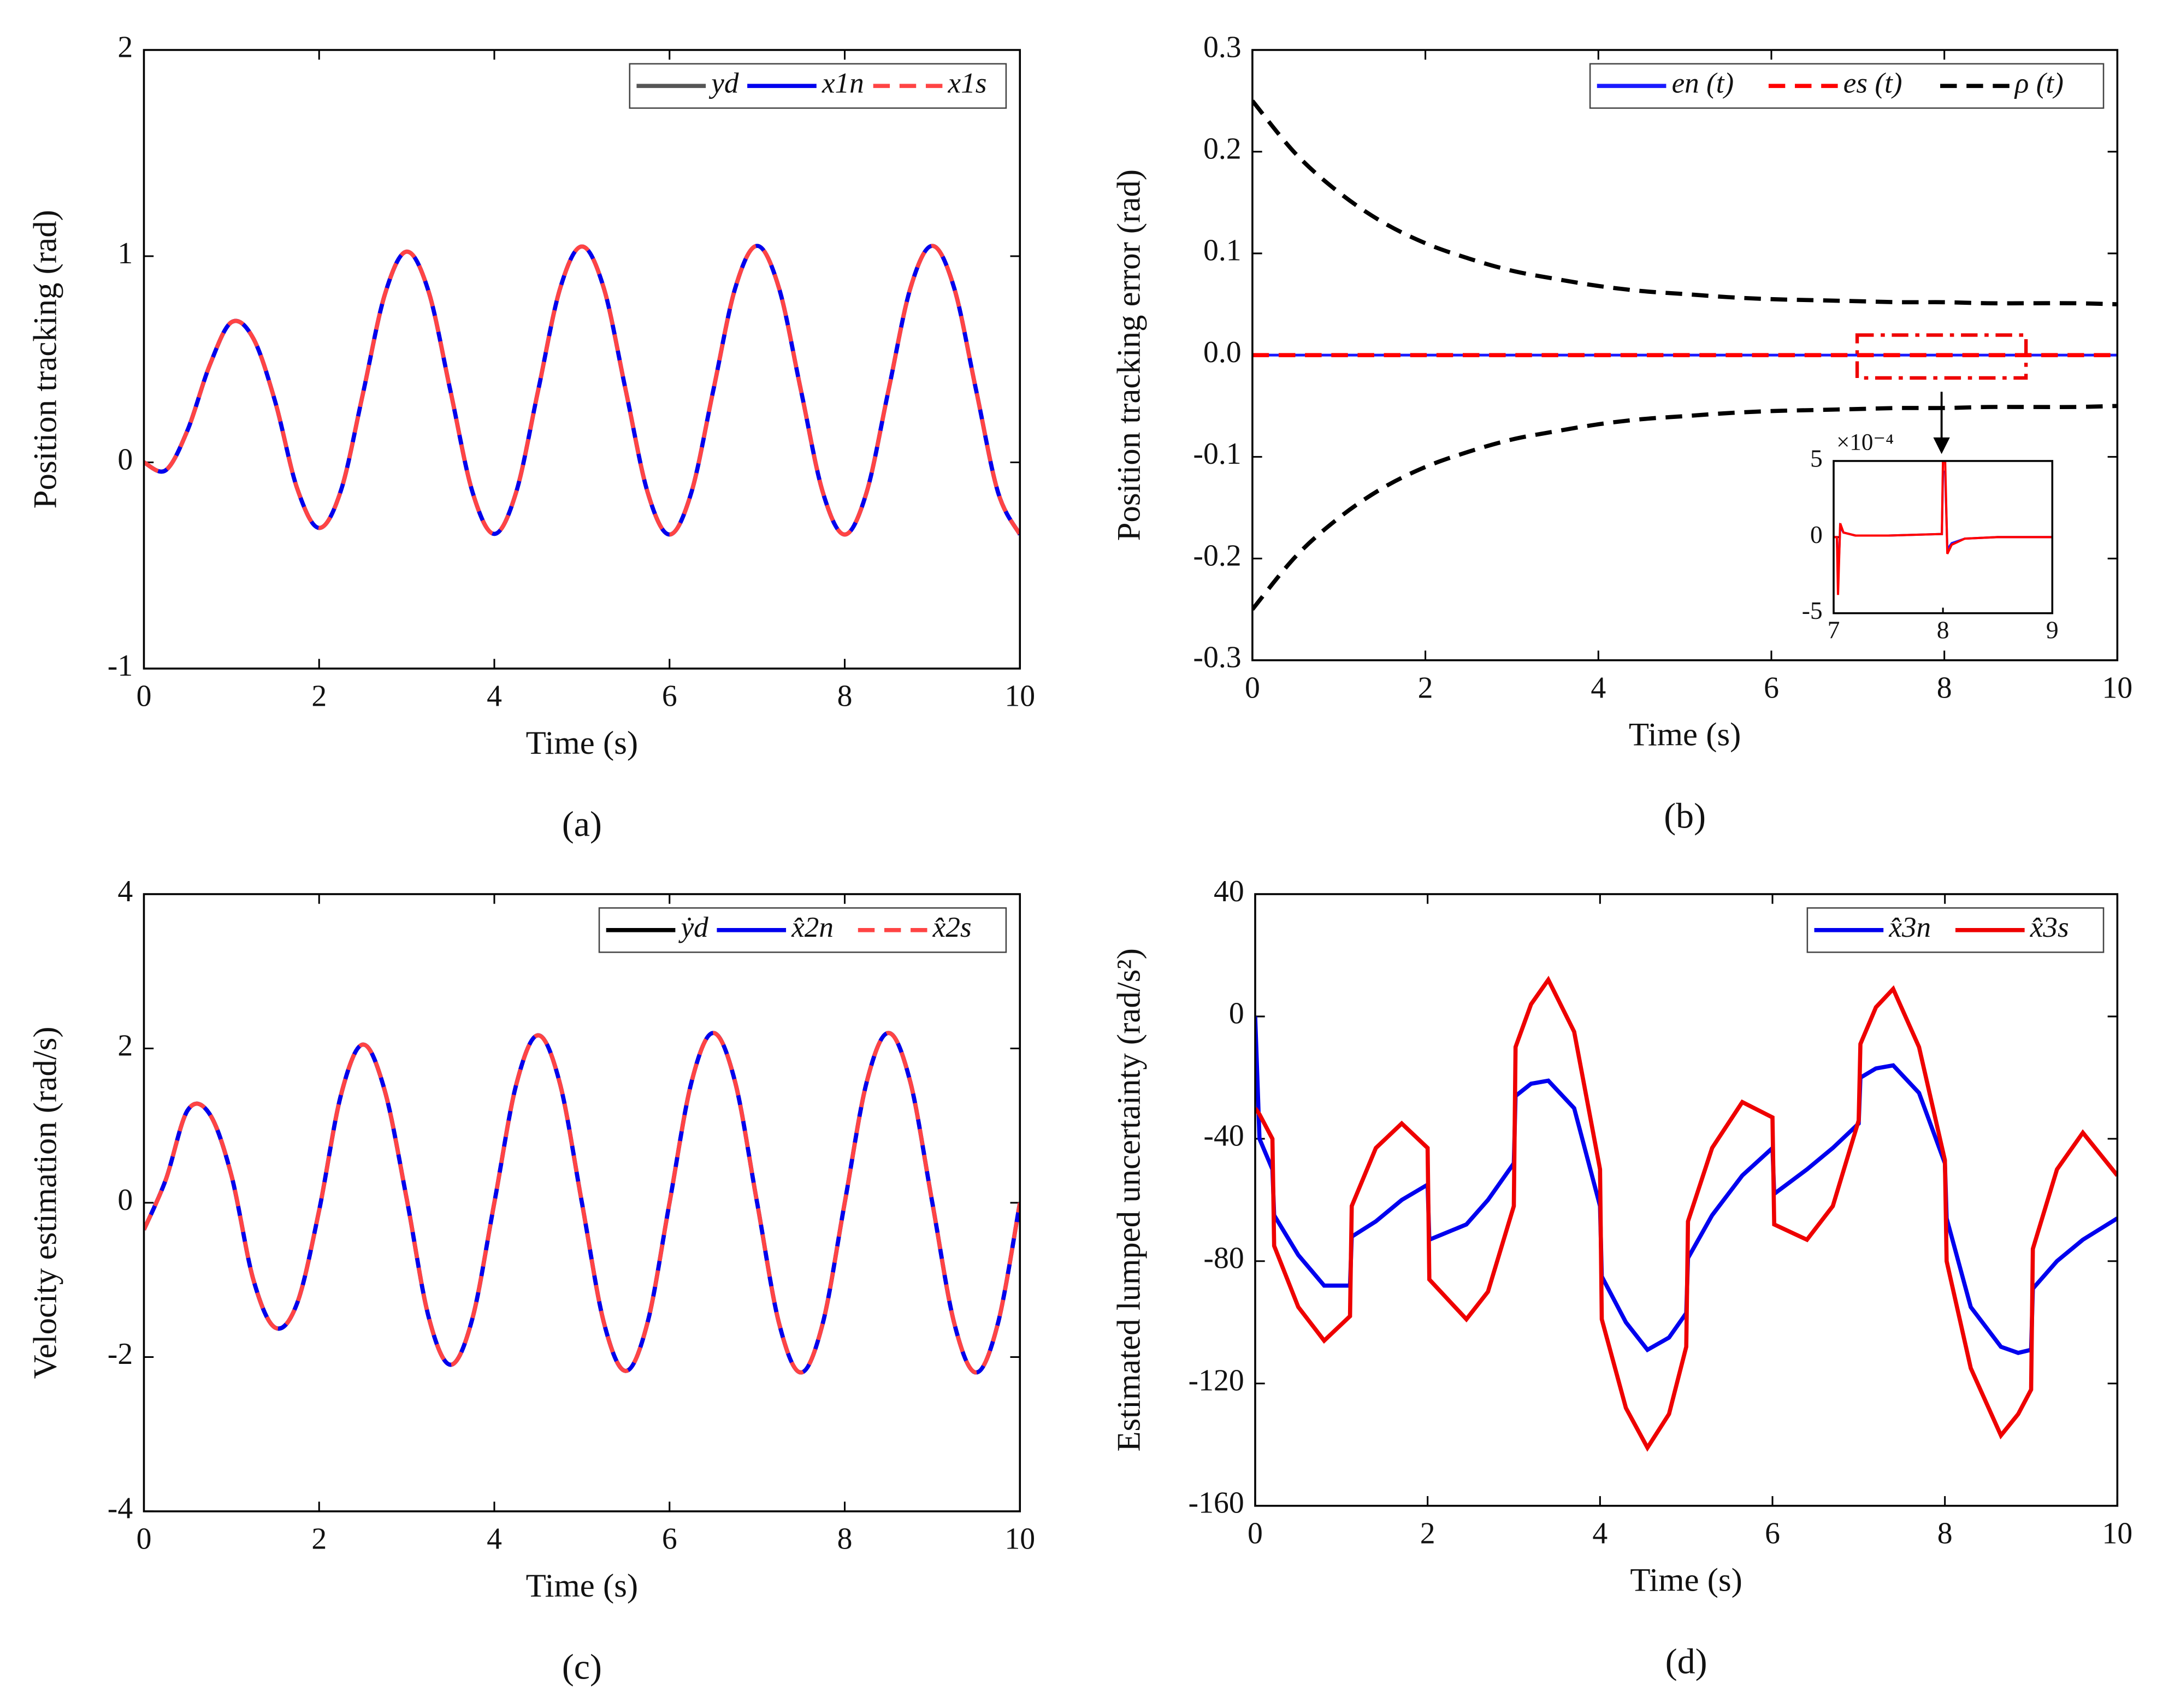 The width and height of the screenshot is (2163, 1708). I want to click on y-tick-label: -40, so click(1224, 1136).